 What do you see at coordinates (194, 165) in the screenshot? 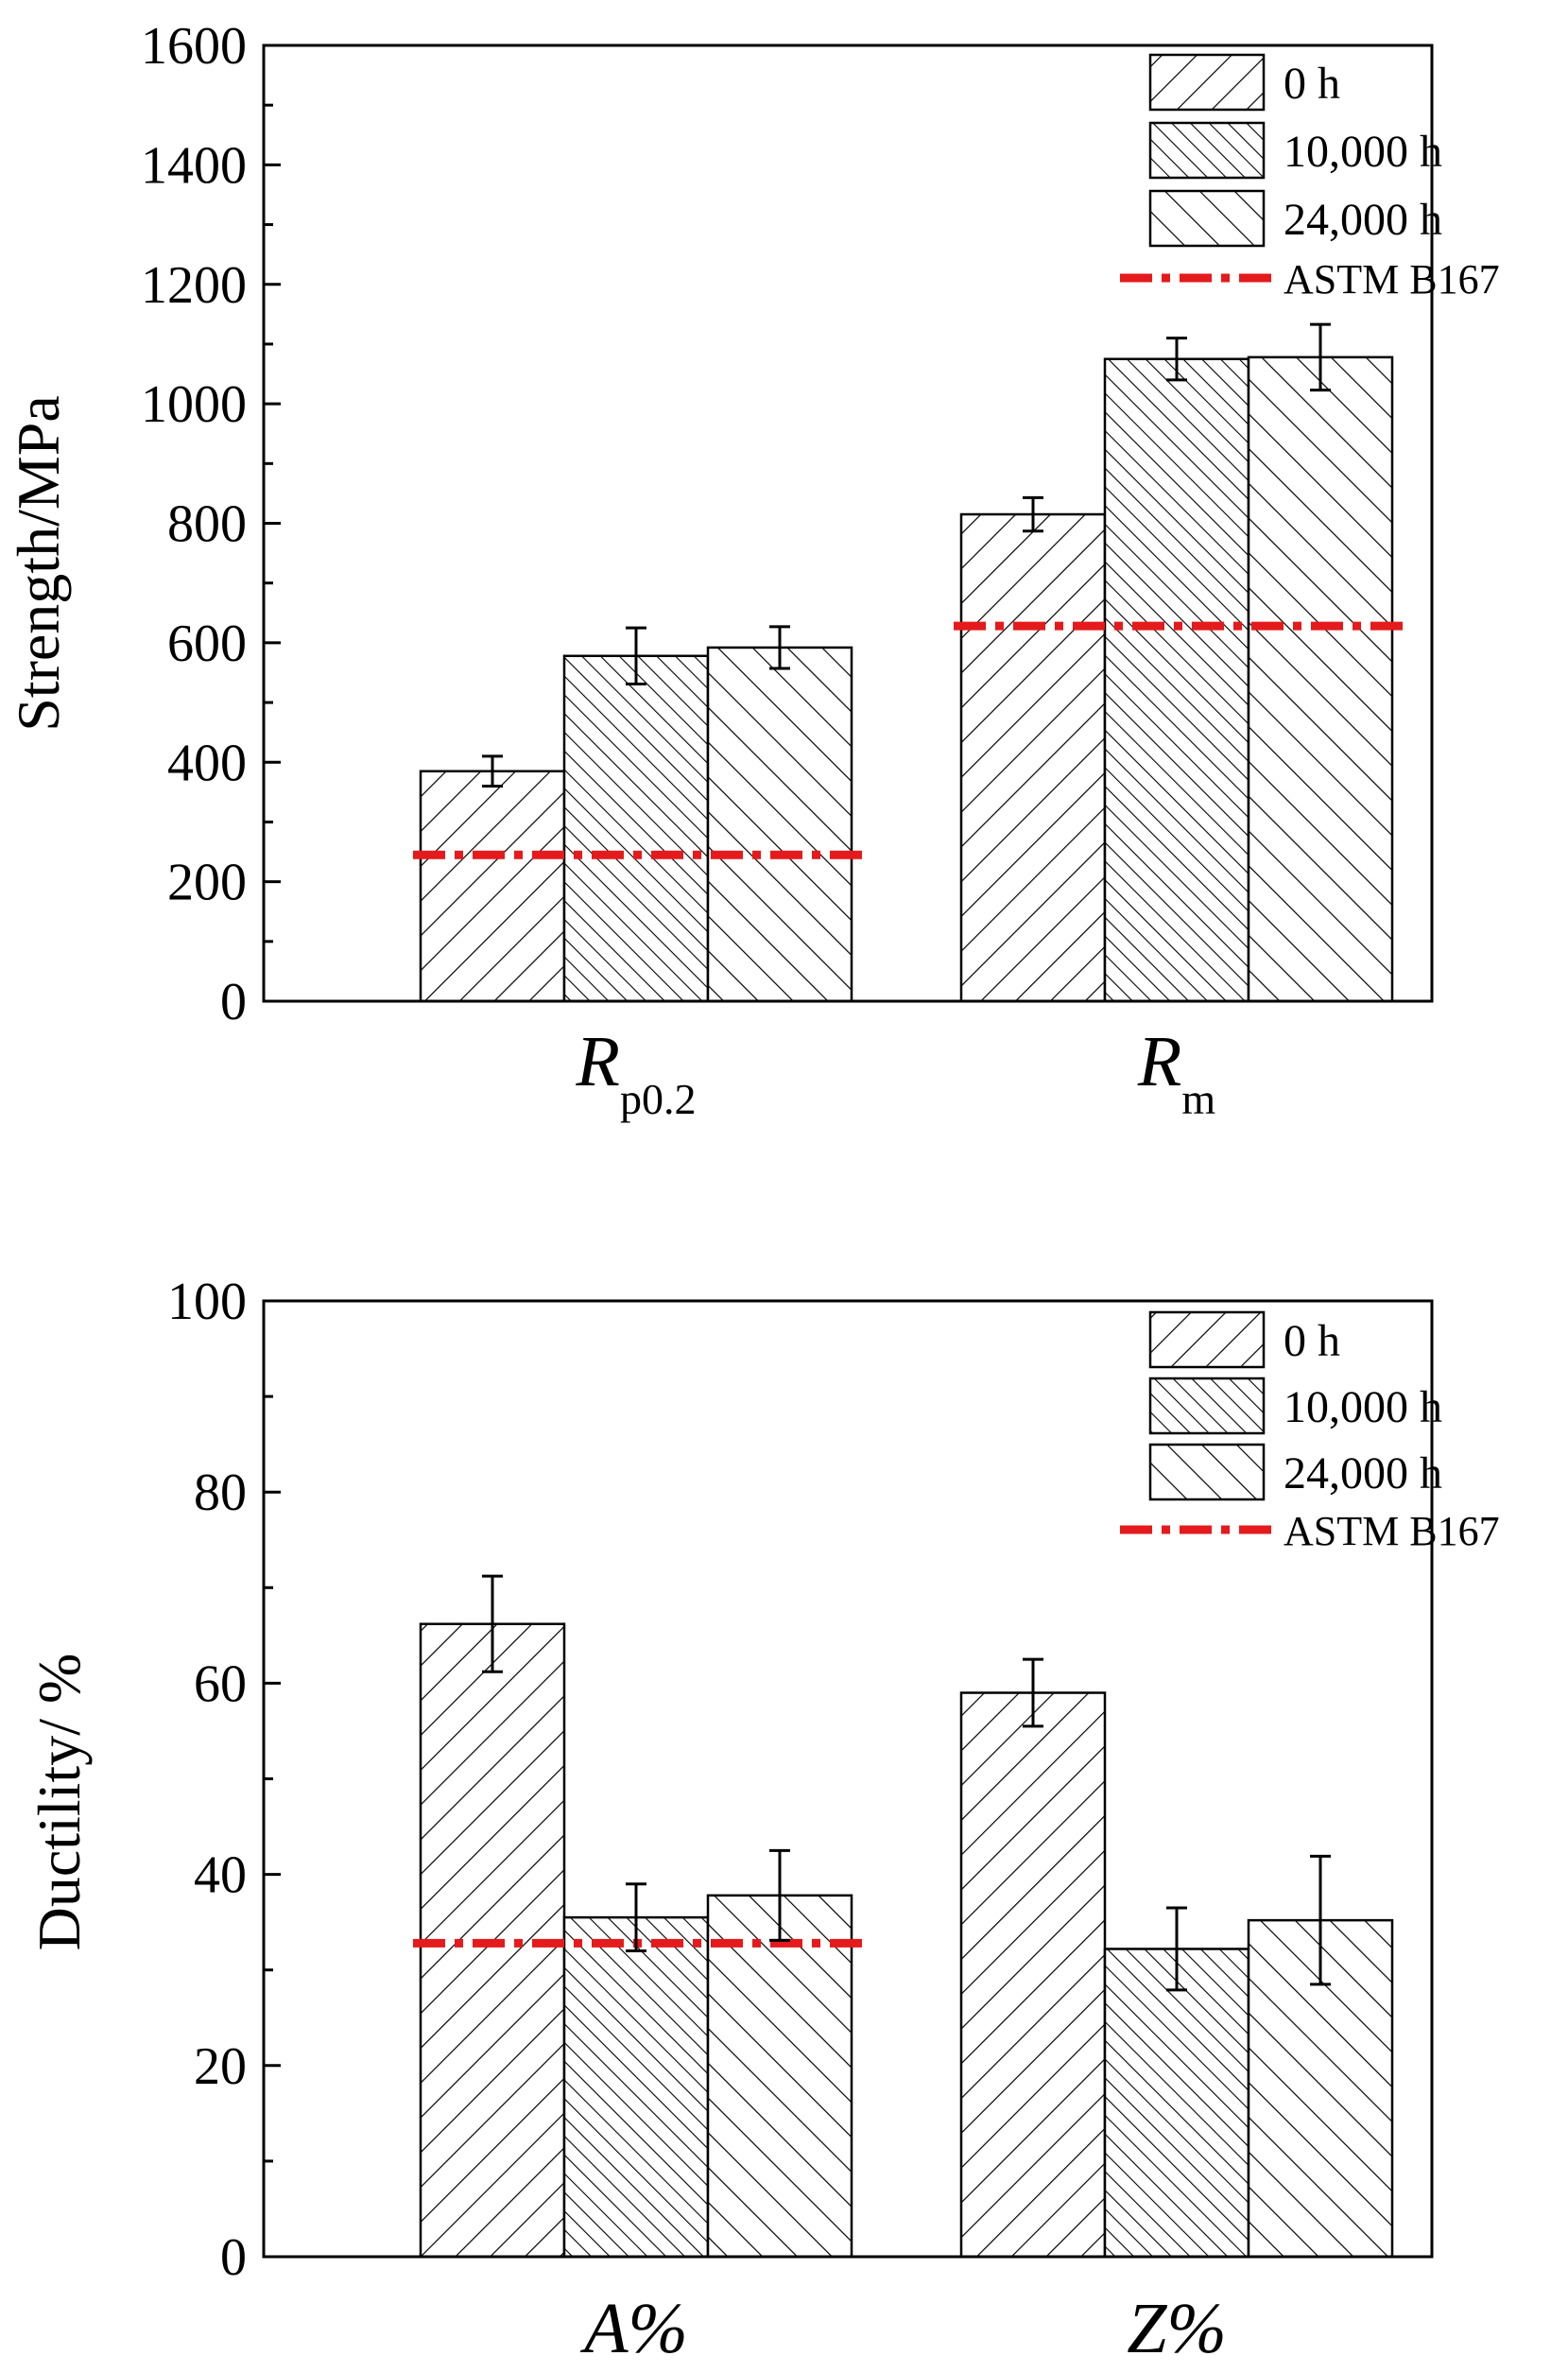
I see `y-tick-label: 1400` at bounding box center [194, 165].